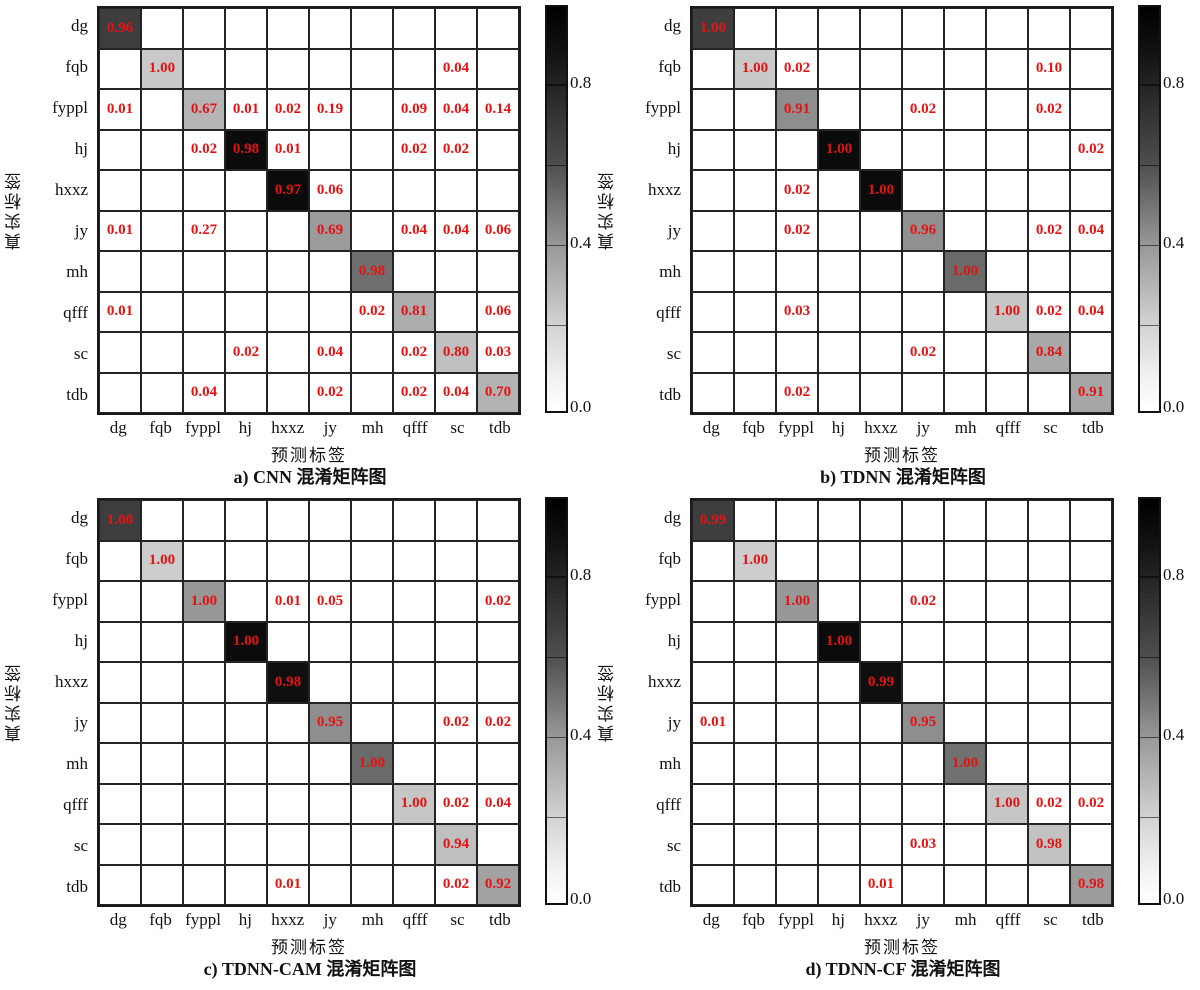  Describe the element at coordinates (673, 353) in the screenshot. I see `row-label: sc` at that location.